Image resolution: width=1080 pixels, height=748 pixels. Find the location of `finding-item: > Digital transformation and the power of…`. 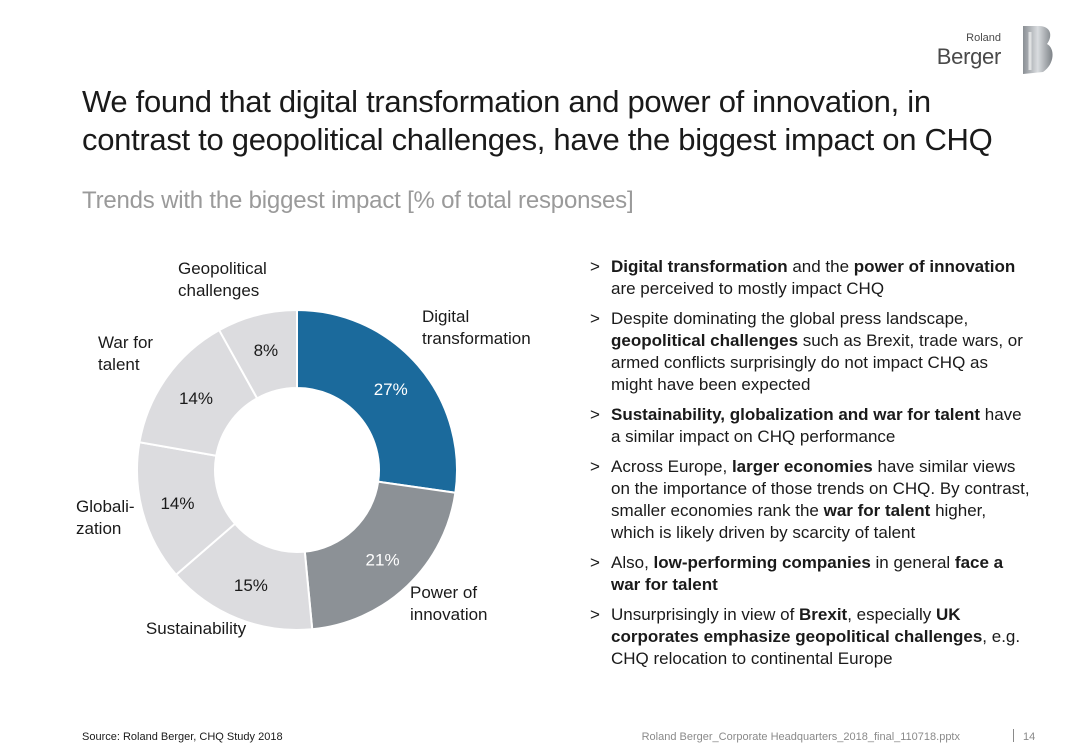

finding-item: > Digital transformation and the power of… is located at coordinates (810, 278).